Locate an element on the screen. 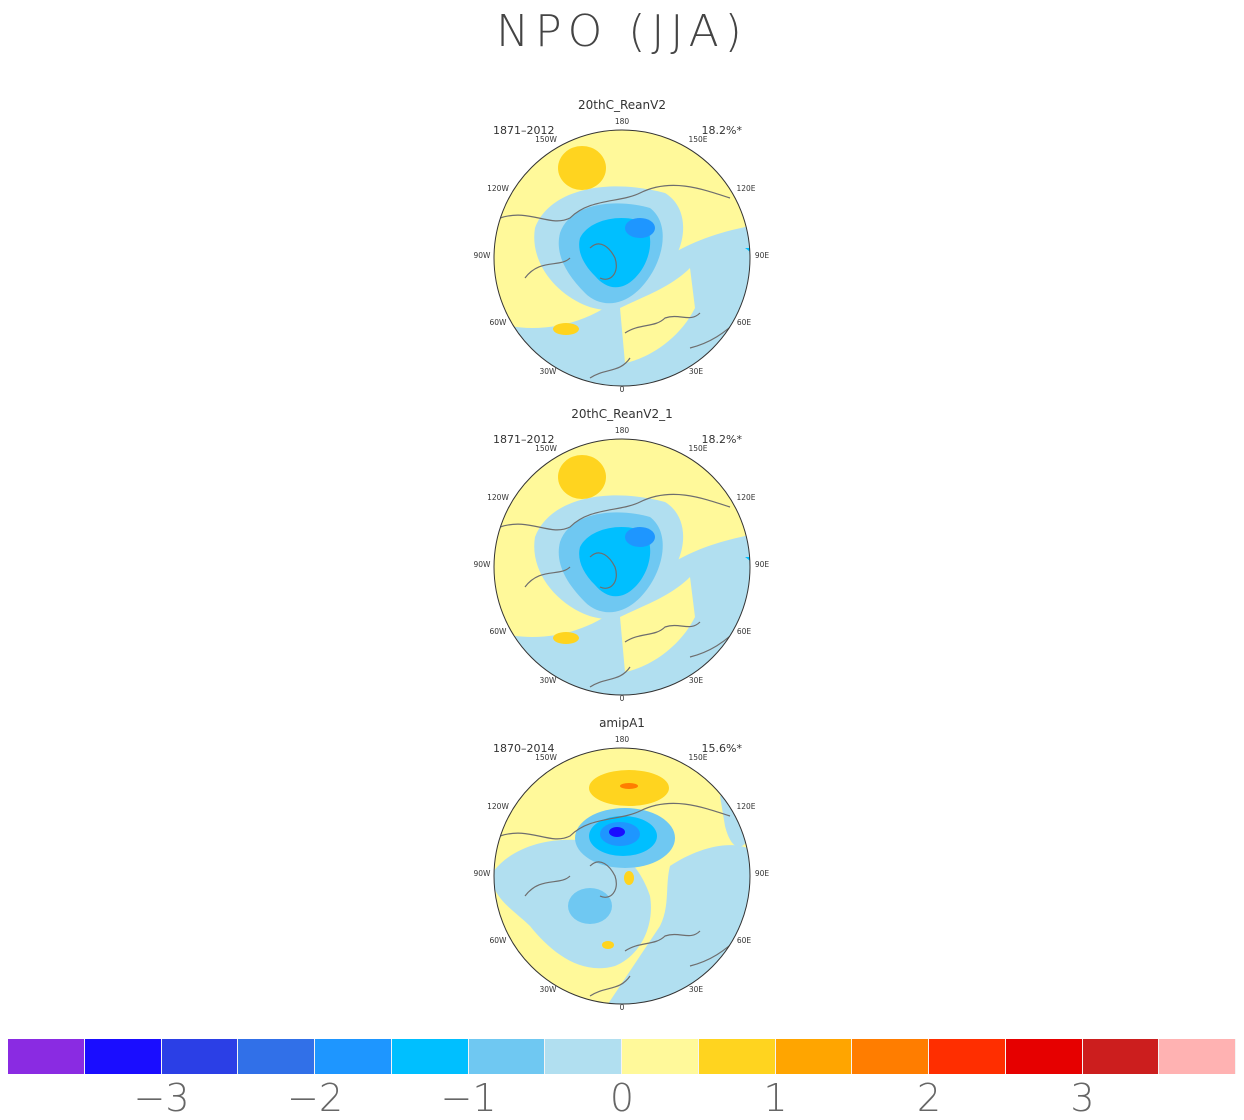 The width and height of the screenshot is (1244, 1120). colorbar-tick-label: −2 is located at coordinates (315, 1098).